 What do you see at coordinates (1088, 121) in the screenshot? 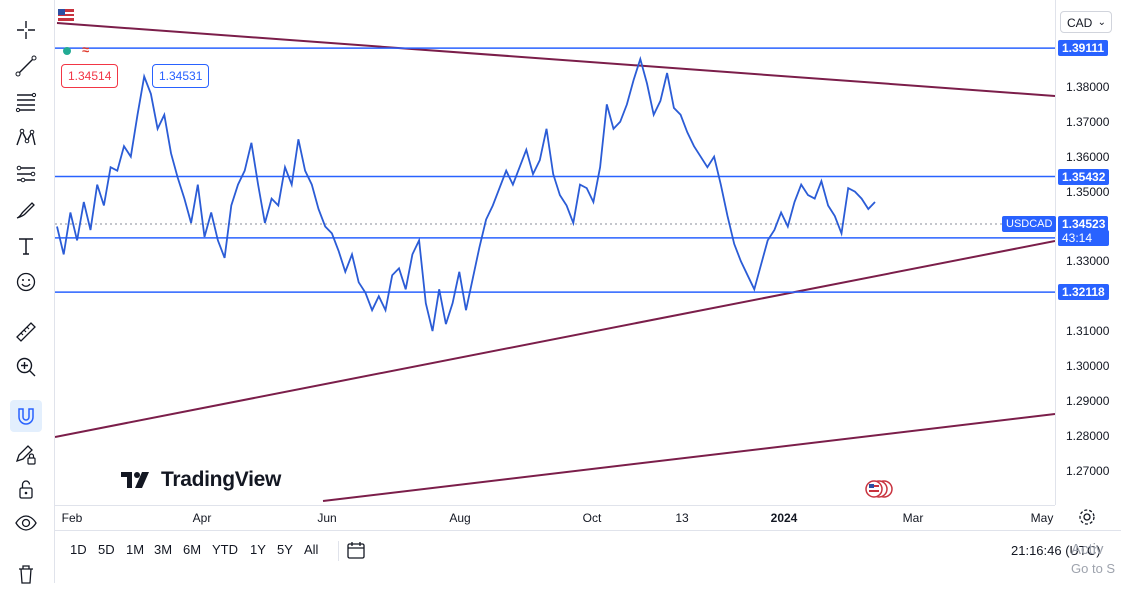
I see `price-tick-label: 1.37000` at bounding box center [1088, 121].